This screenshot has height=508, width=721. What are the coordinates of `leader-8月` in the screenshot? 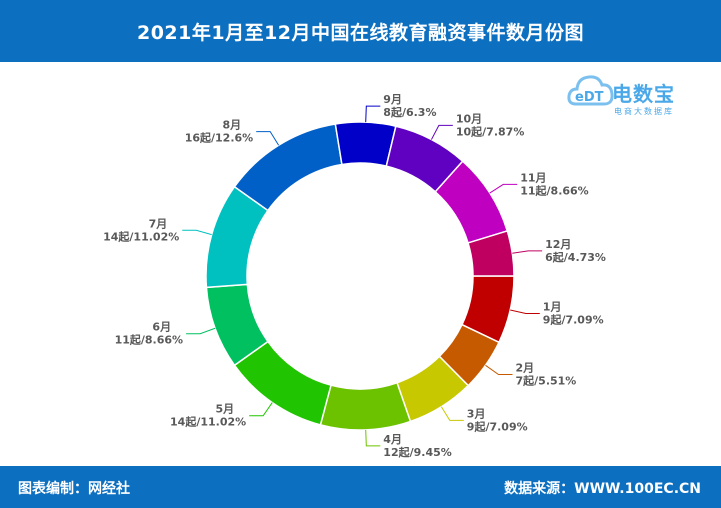 It's located at (268, 138).